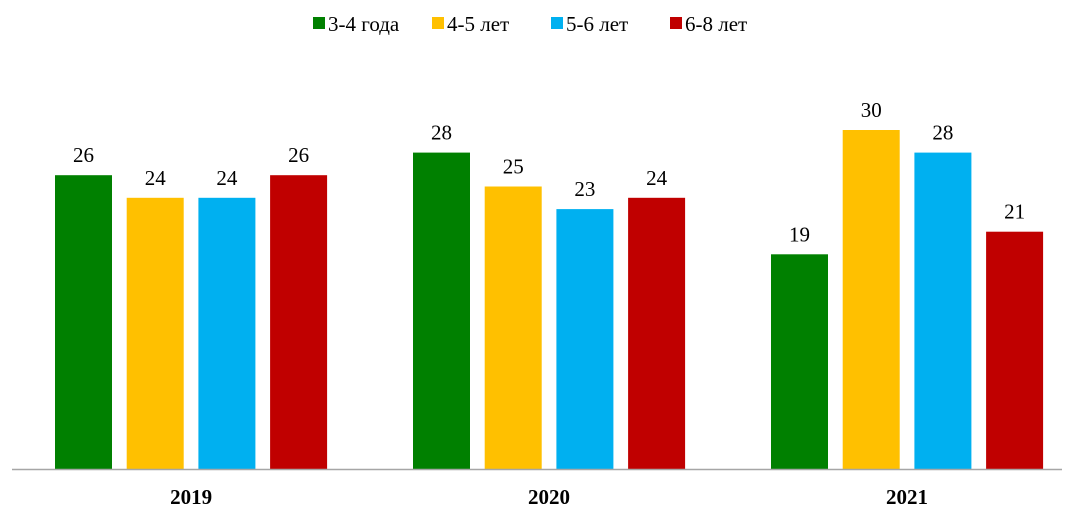 Image resolution: width=1072 pixels, height=513 pixels. I want to click on data-label: 25, so click(513, 167).